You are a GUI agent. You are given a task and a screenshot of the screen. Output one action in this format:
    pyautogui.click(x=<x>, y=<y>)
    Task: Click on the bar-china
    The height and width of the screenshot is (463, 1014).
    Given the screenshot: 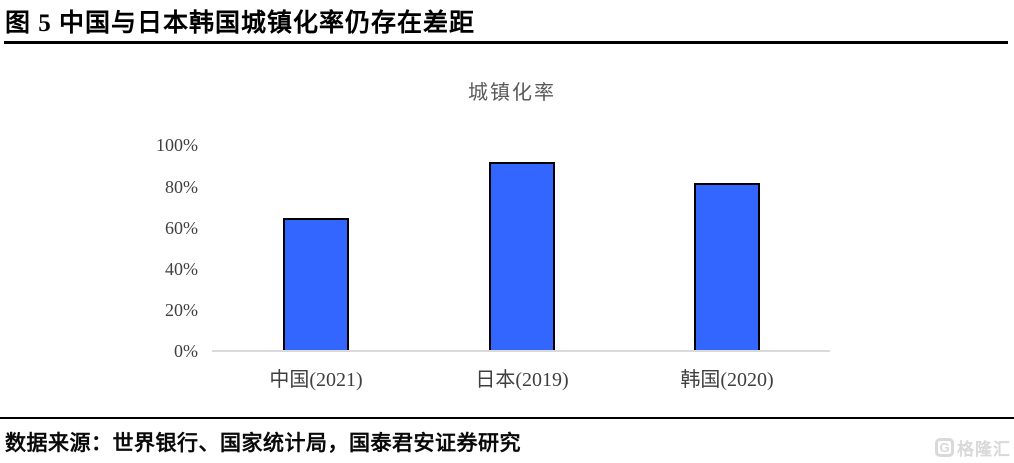 What is the action you would take?
    pyautogui.click(x=316, y=285)
    